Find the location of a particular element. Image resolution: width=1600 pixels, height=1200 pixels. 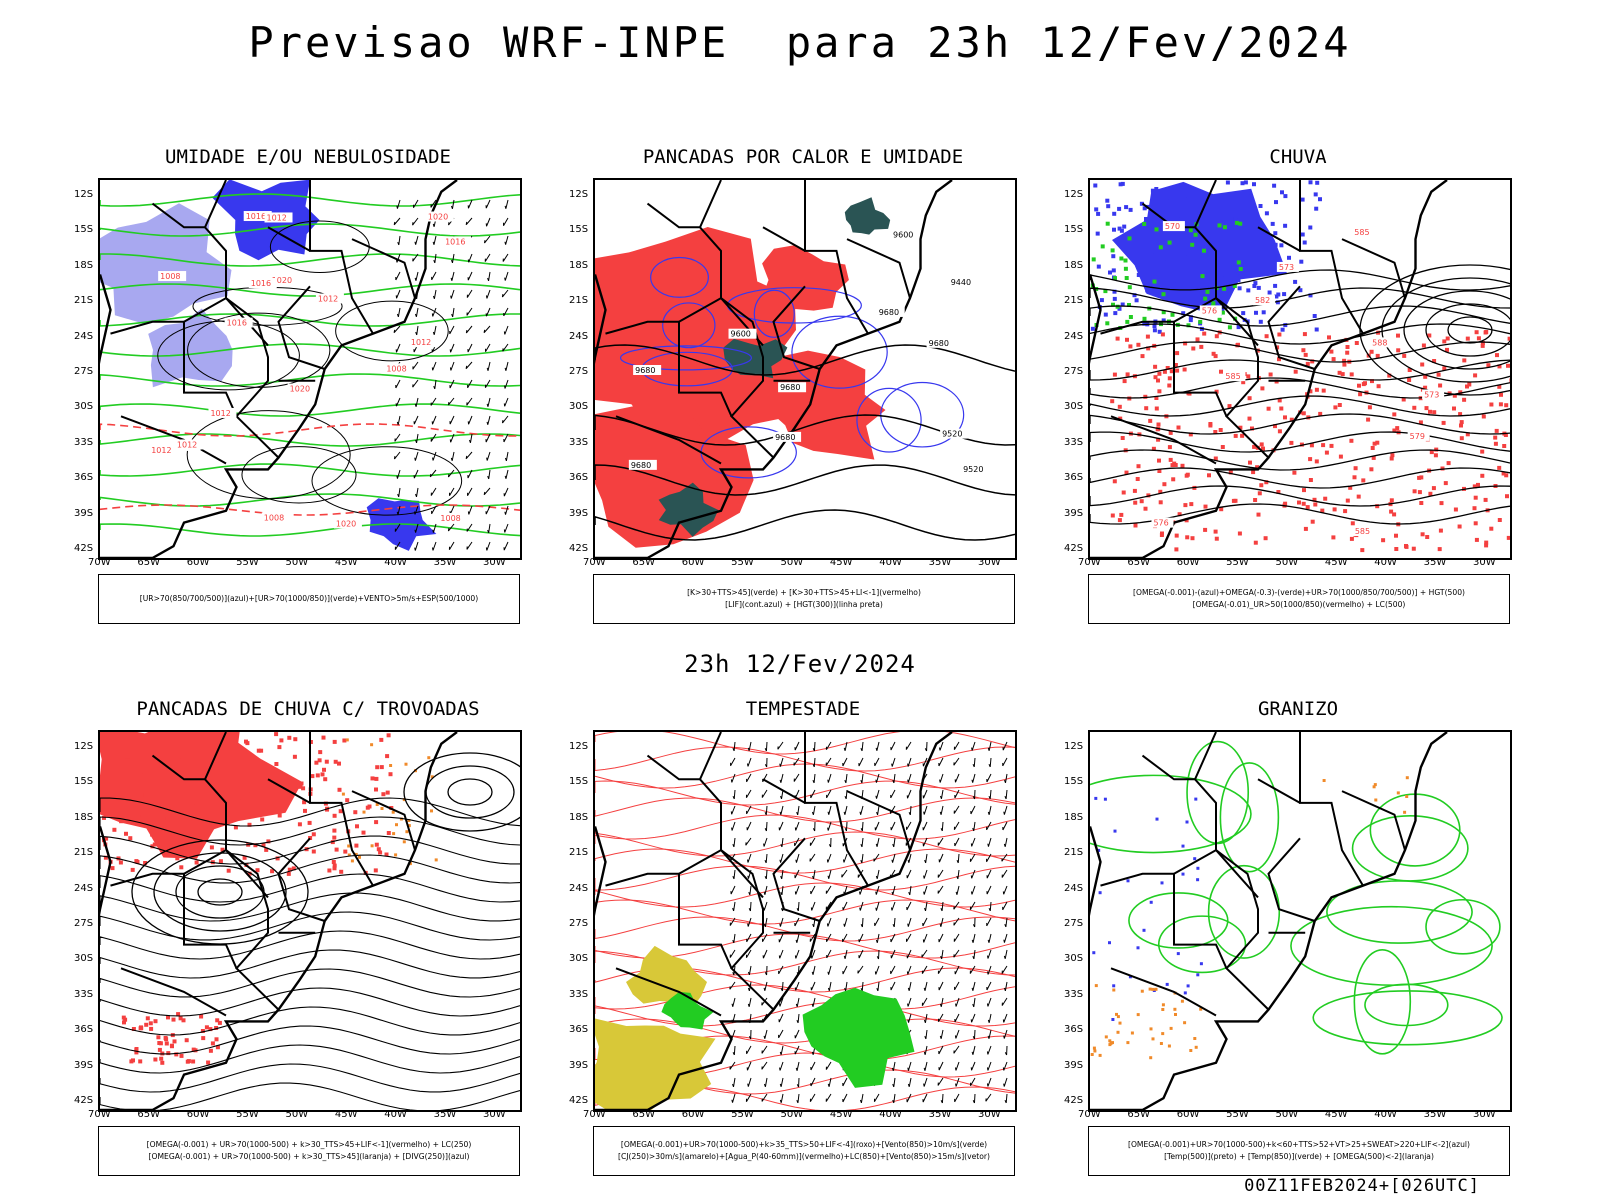

lon-tick-label: 50W is located at coordinates (792, 562).